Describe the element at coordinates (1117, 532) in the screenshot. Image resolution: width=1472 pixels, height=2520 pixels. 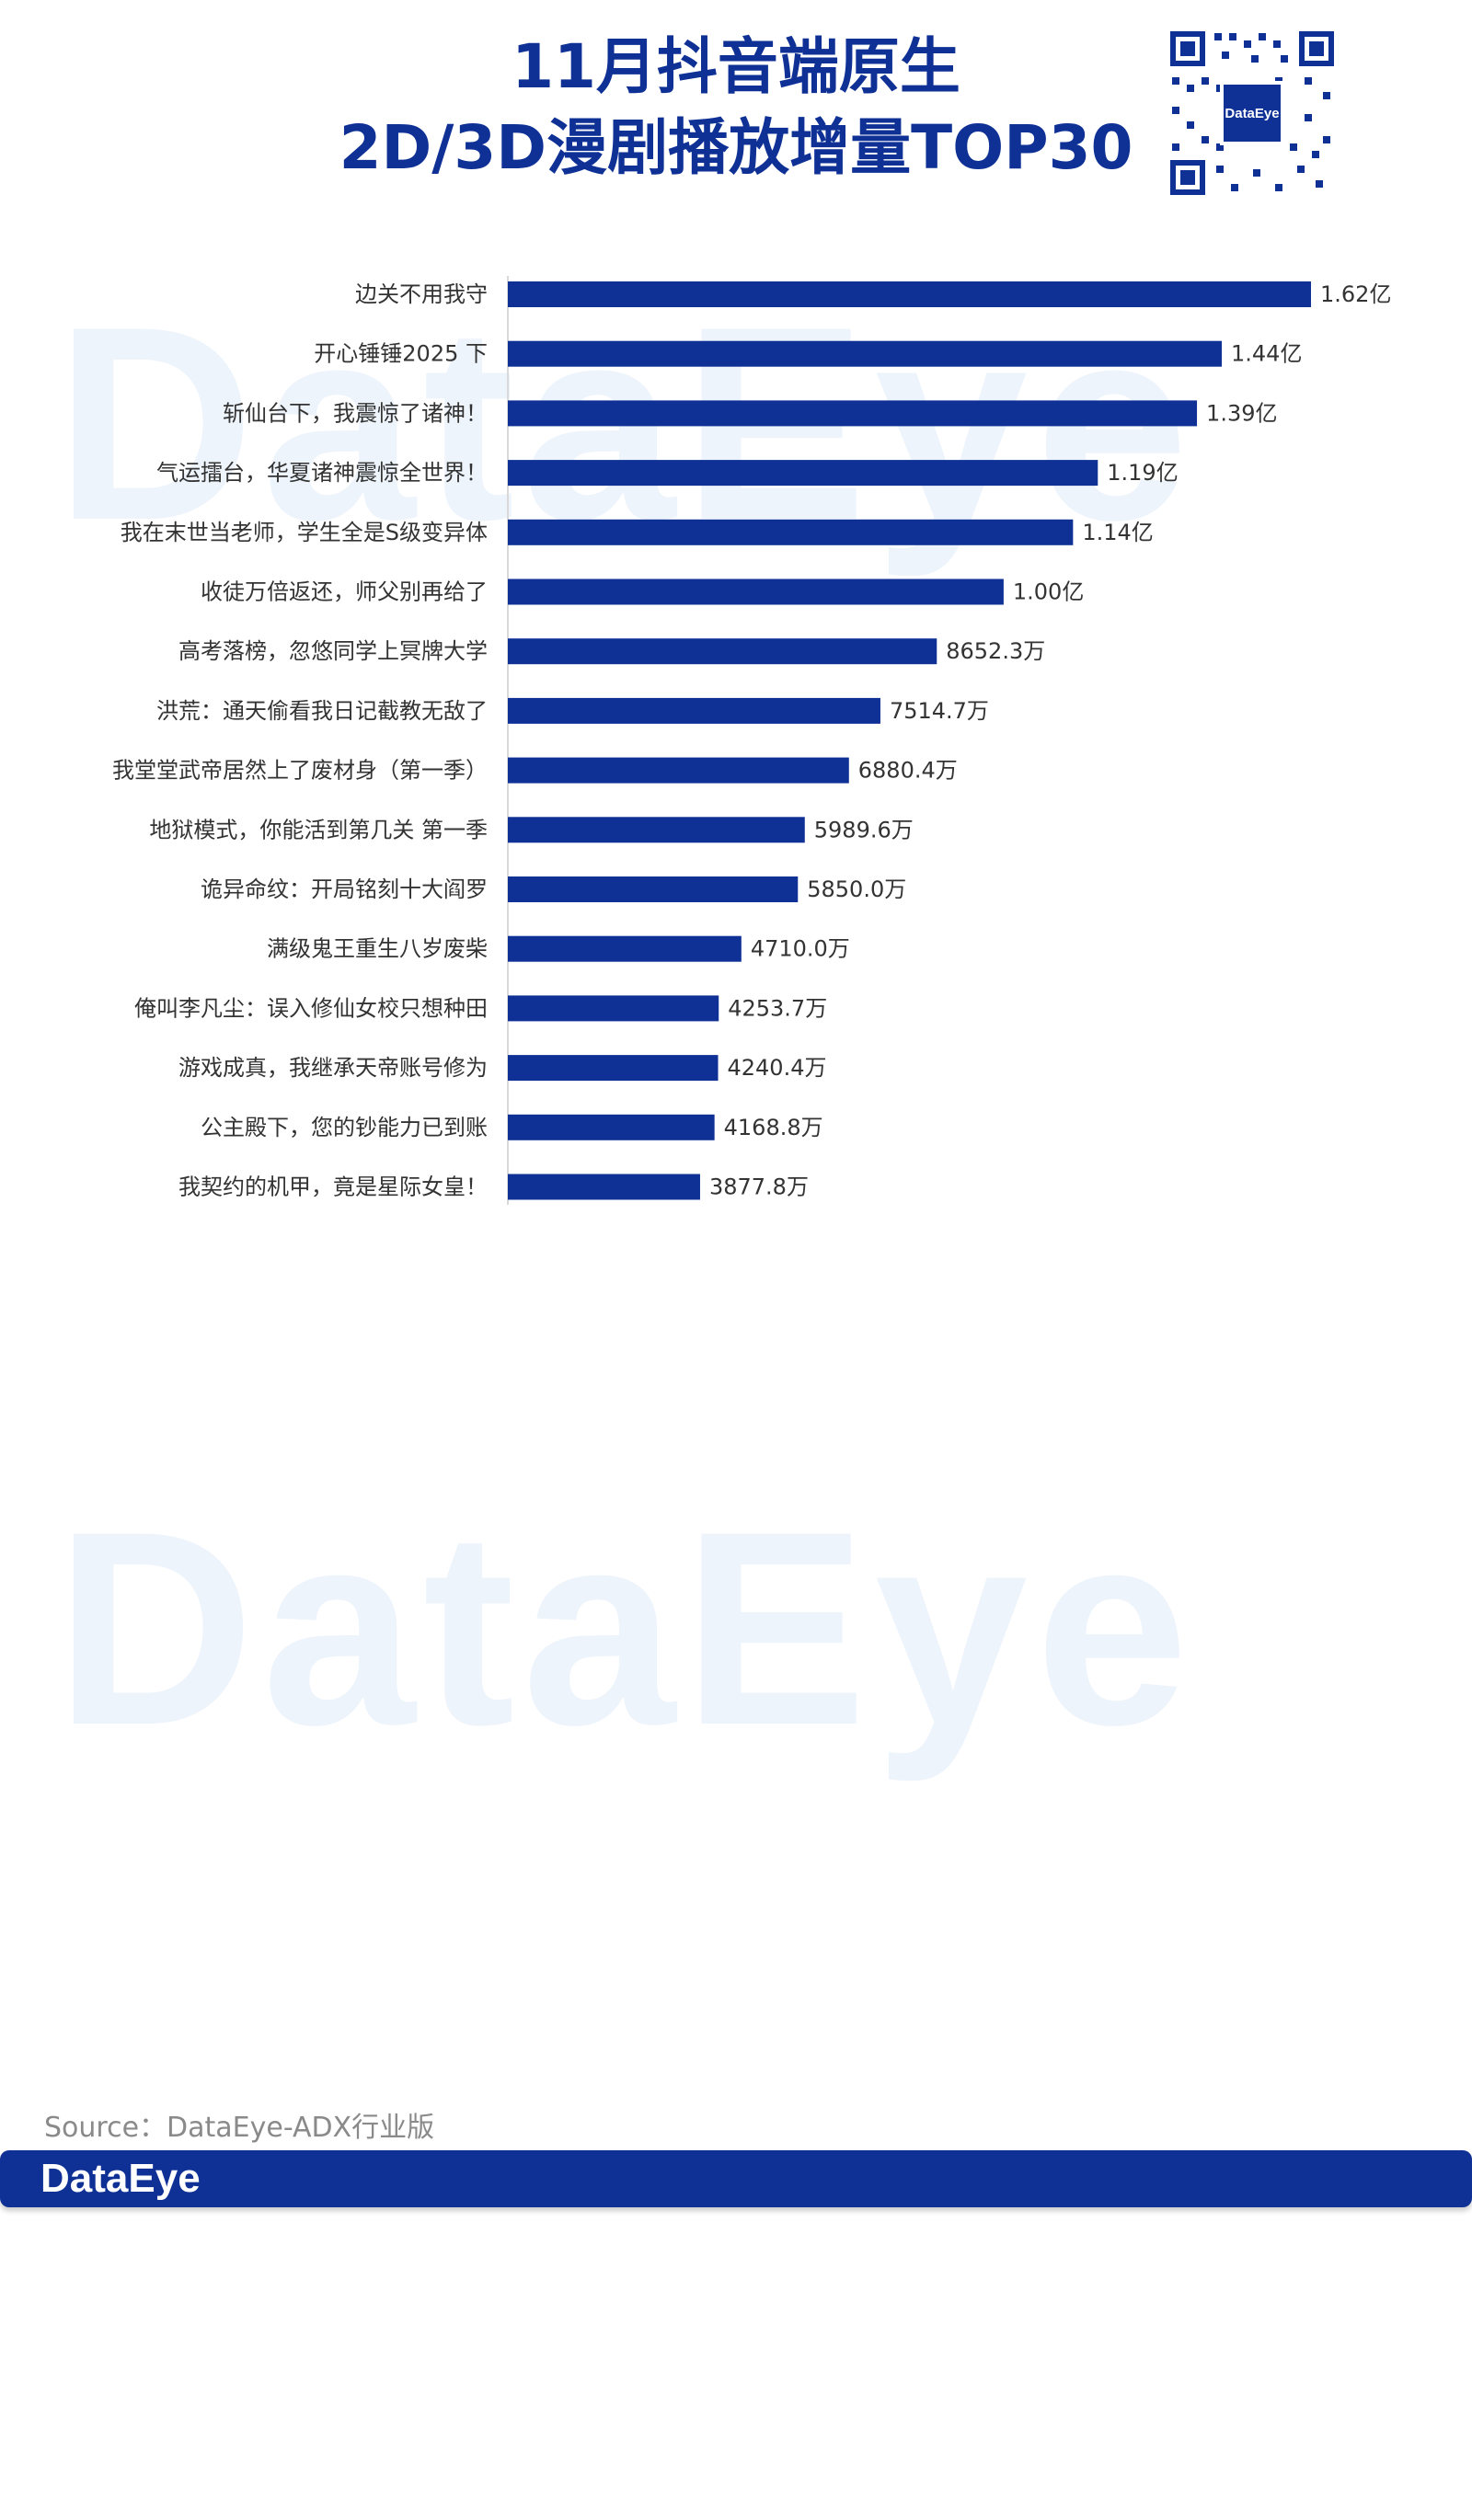
I see `data-label: 1.14亿` at that location.